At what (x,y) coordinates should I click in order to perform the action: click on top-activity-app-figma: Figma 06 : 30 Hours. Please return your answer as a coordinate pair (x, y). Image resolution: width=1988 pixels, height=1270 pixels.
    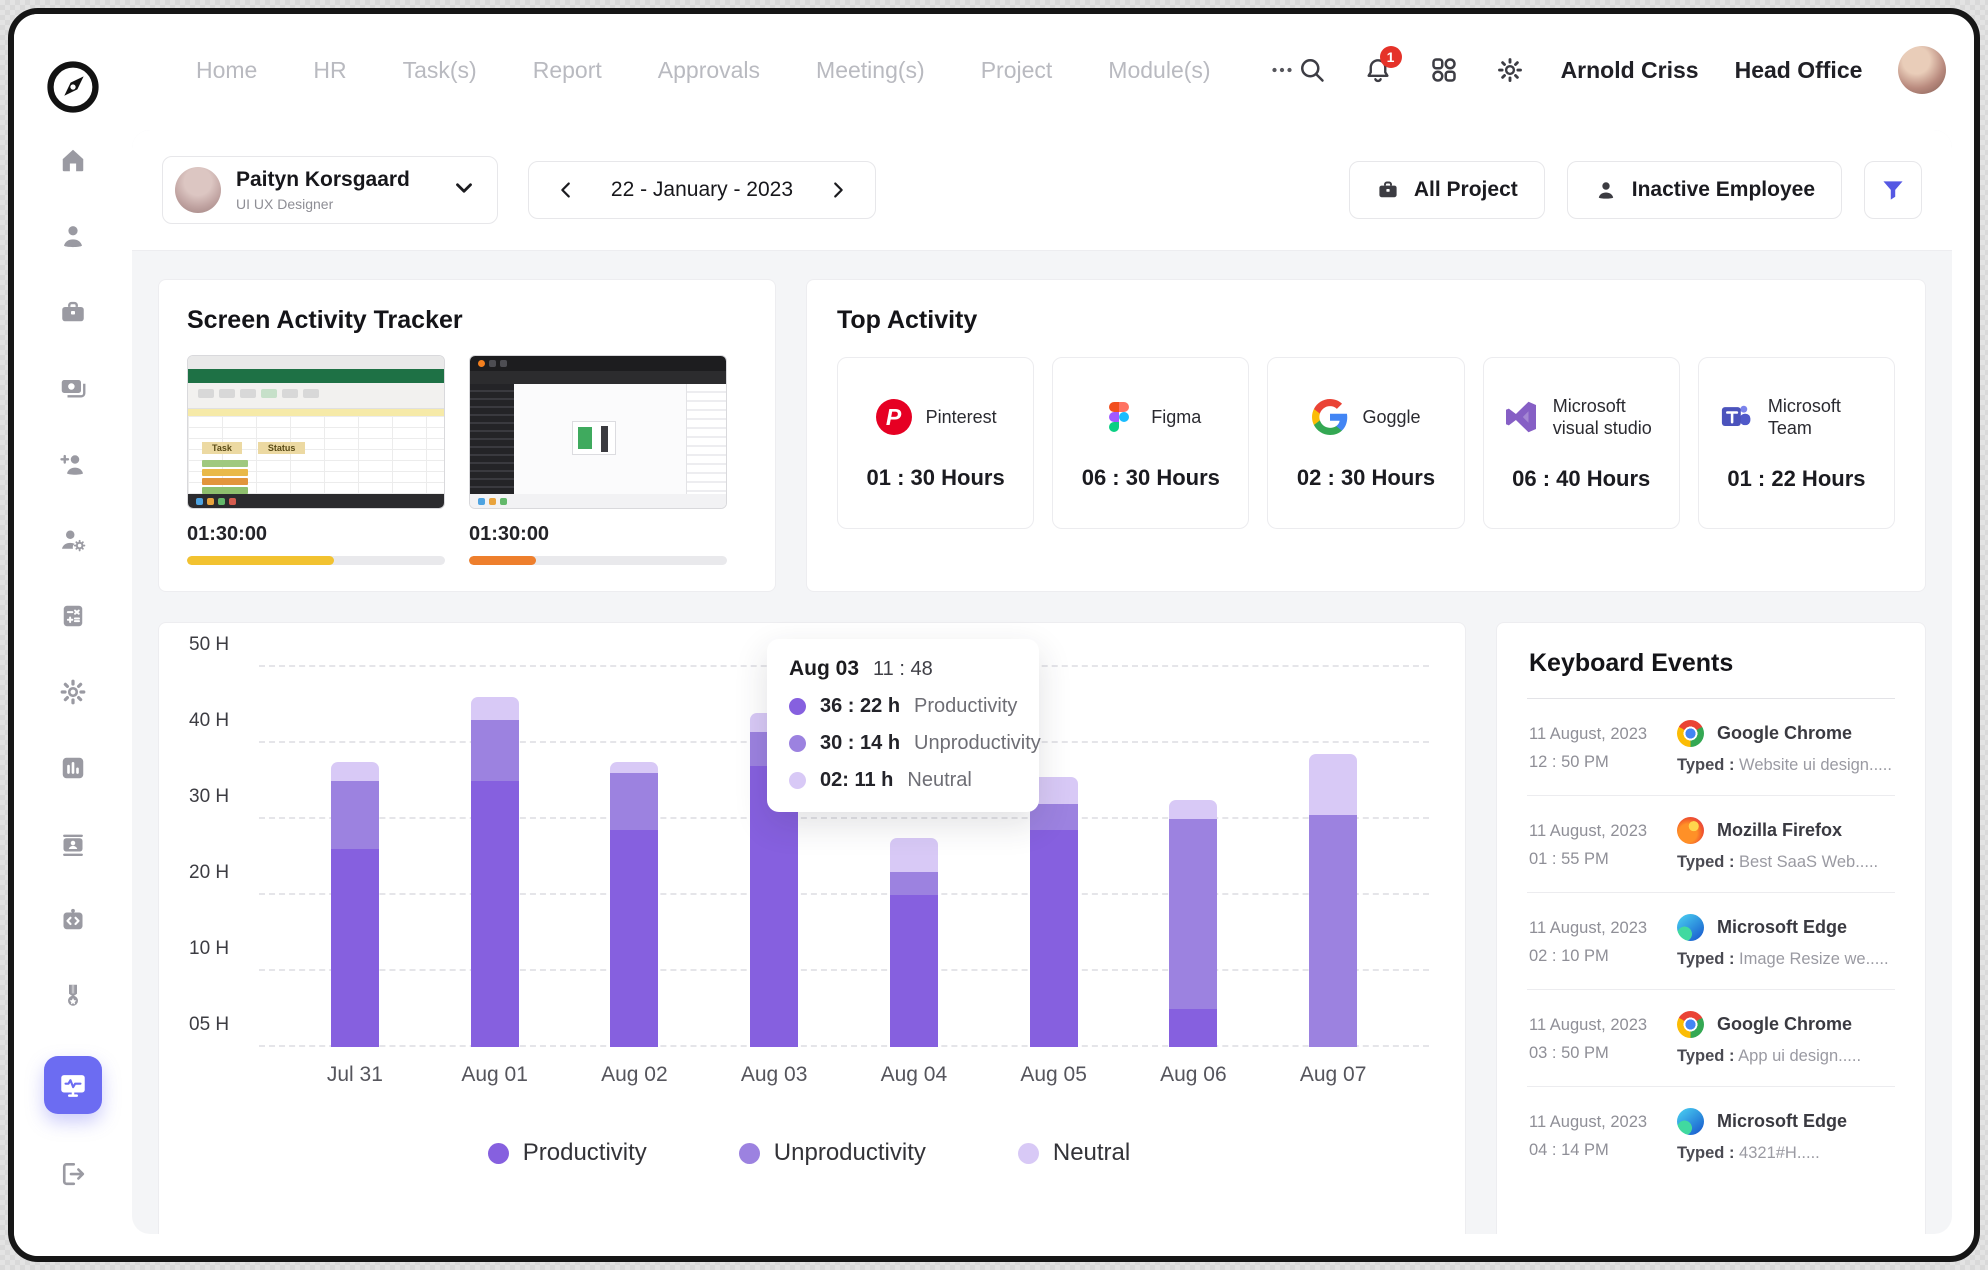
    Looking at the image, I should click on (1151, 443).